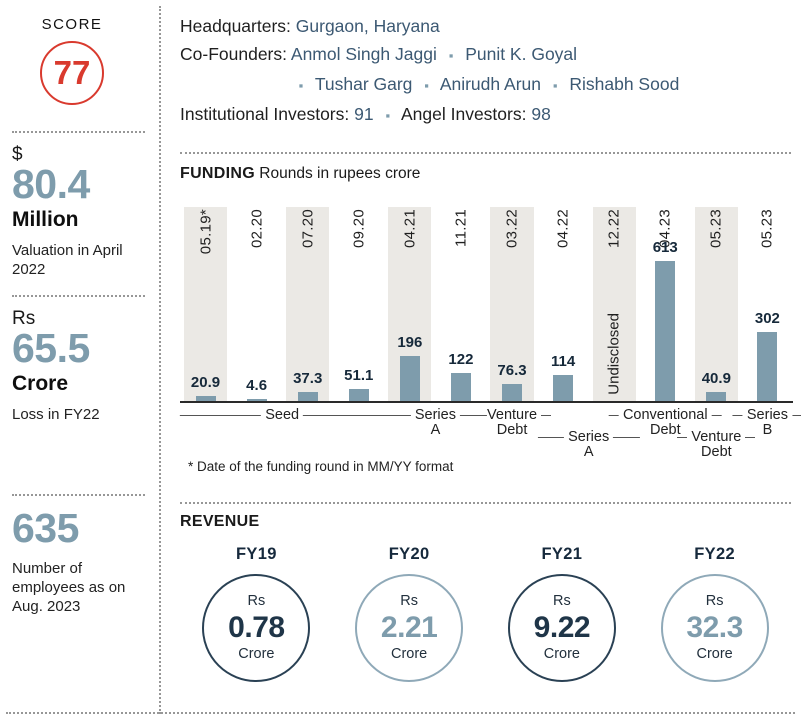 The width and height of the screenshot is (801, 725). I want to click on revenue-value: 2.21, so click(409, 627).